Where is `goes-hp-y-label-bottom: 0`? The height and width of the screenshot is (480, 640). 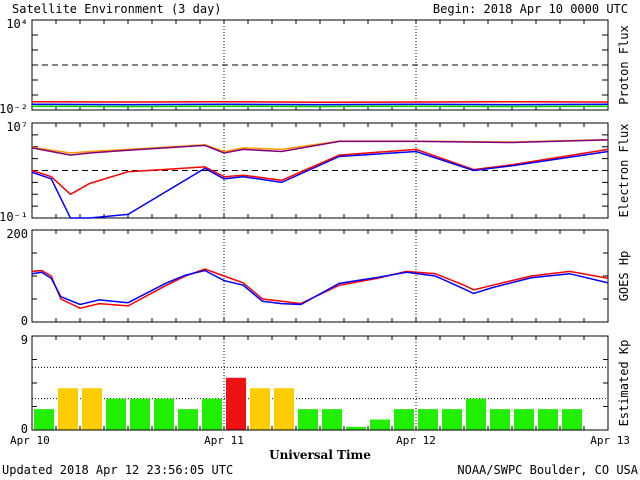 goes-hp-y-label-bottom: 0 is located at coordinates (24, 321).